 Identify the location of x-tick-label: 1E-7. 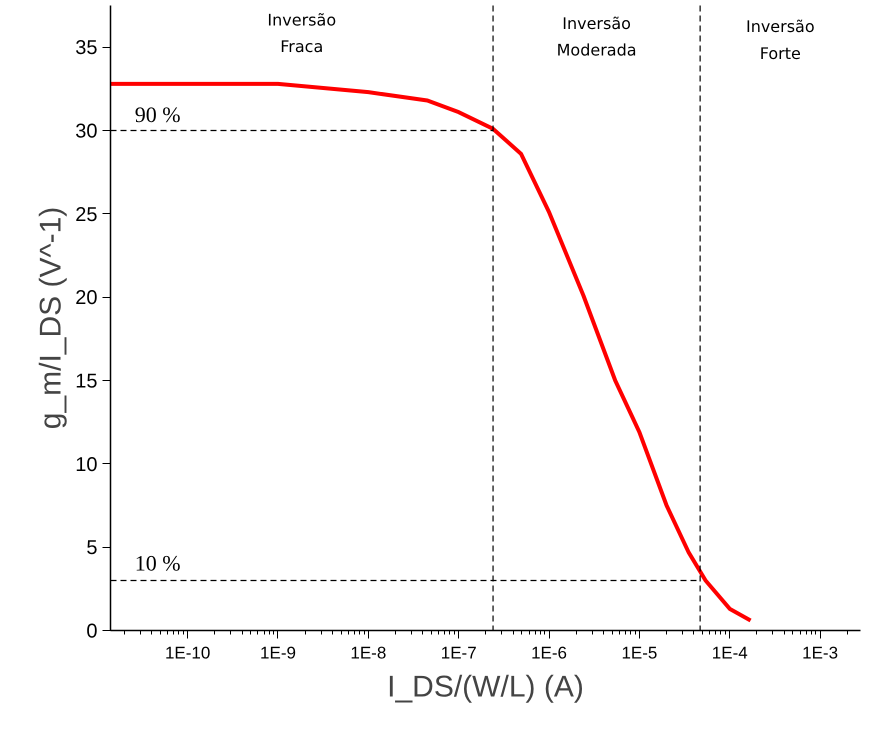
(458, 653).